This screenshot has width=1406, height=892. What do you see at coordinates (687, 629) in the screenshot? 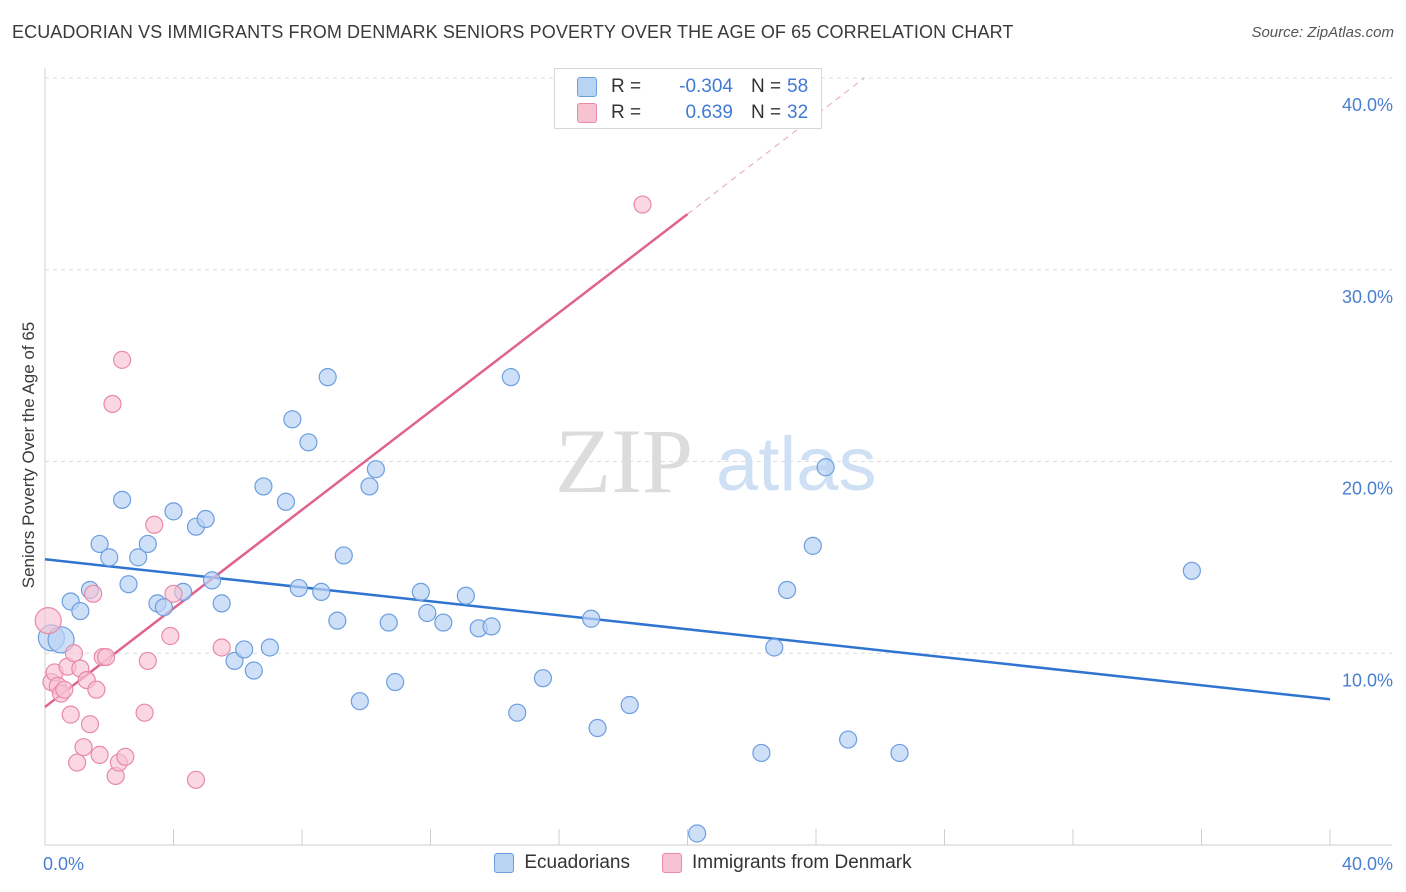
I see `trend-line-ecuadorians` at bounding box center [687, 629].